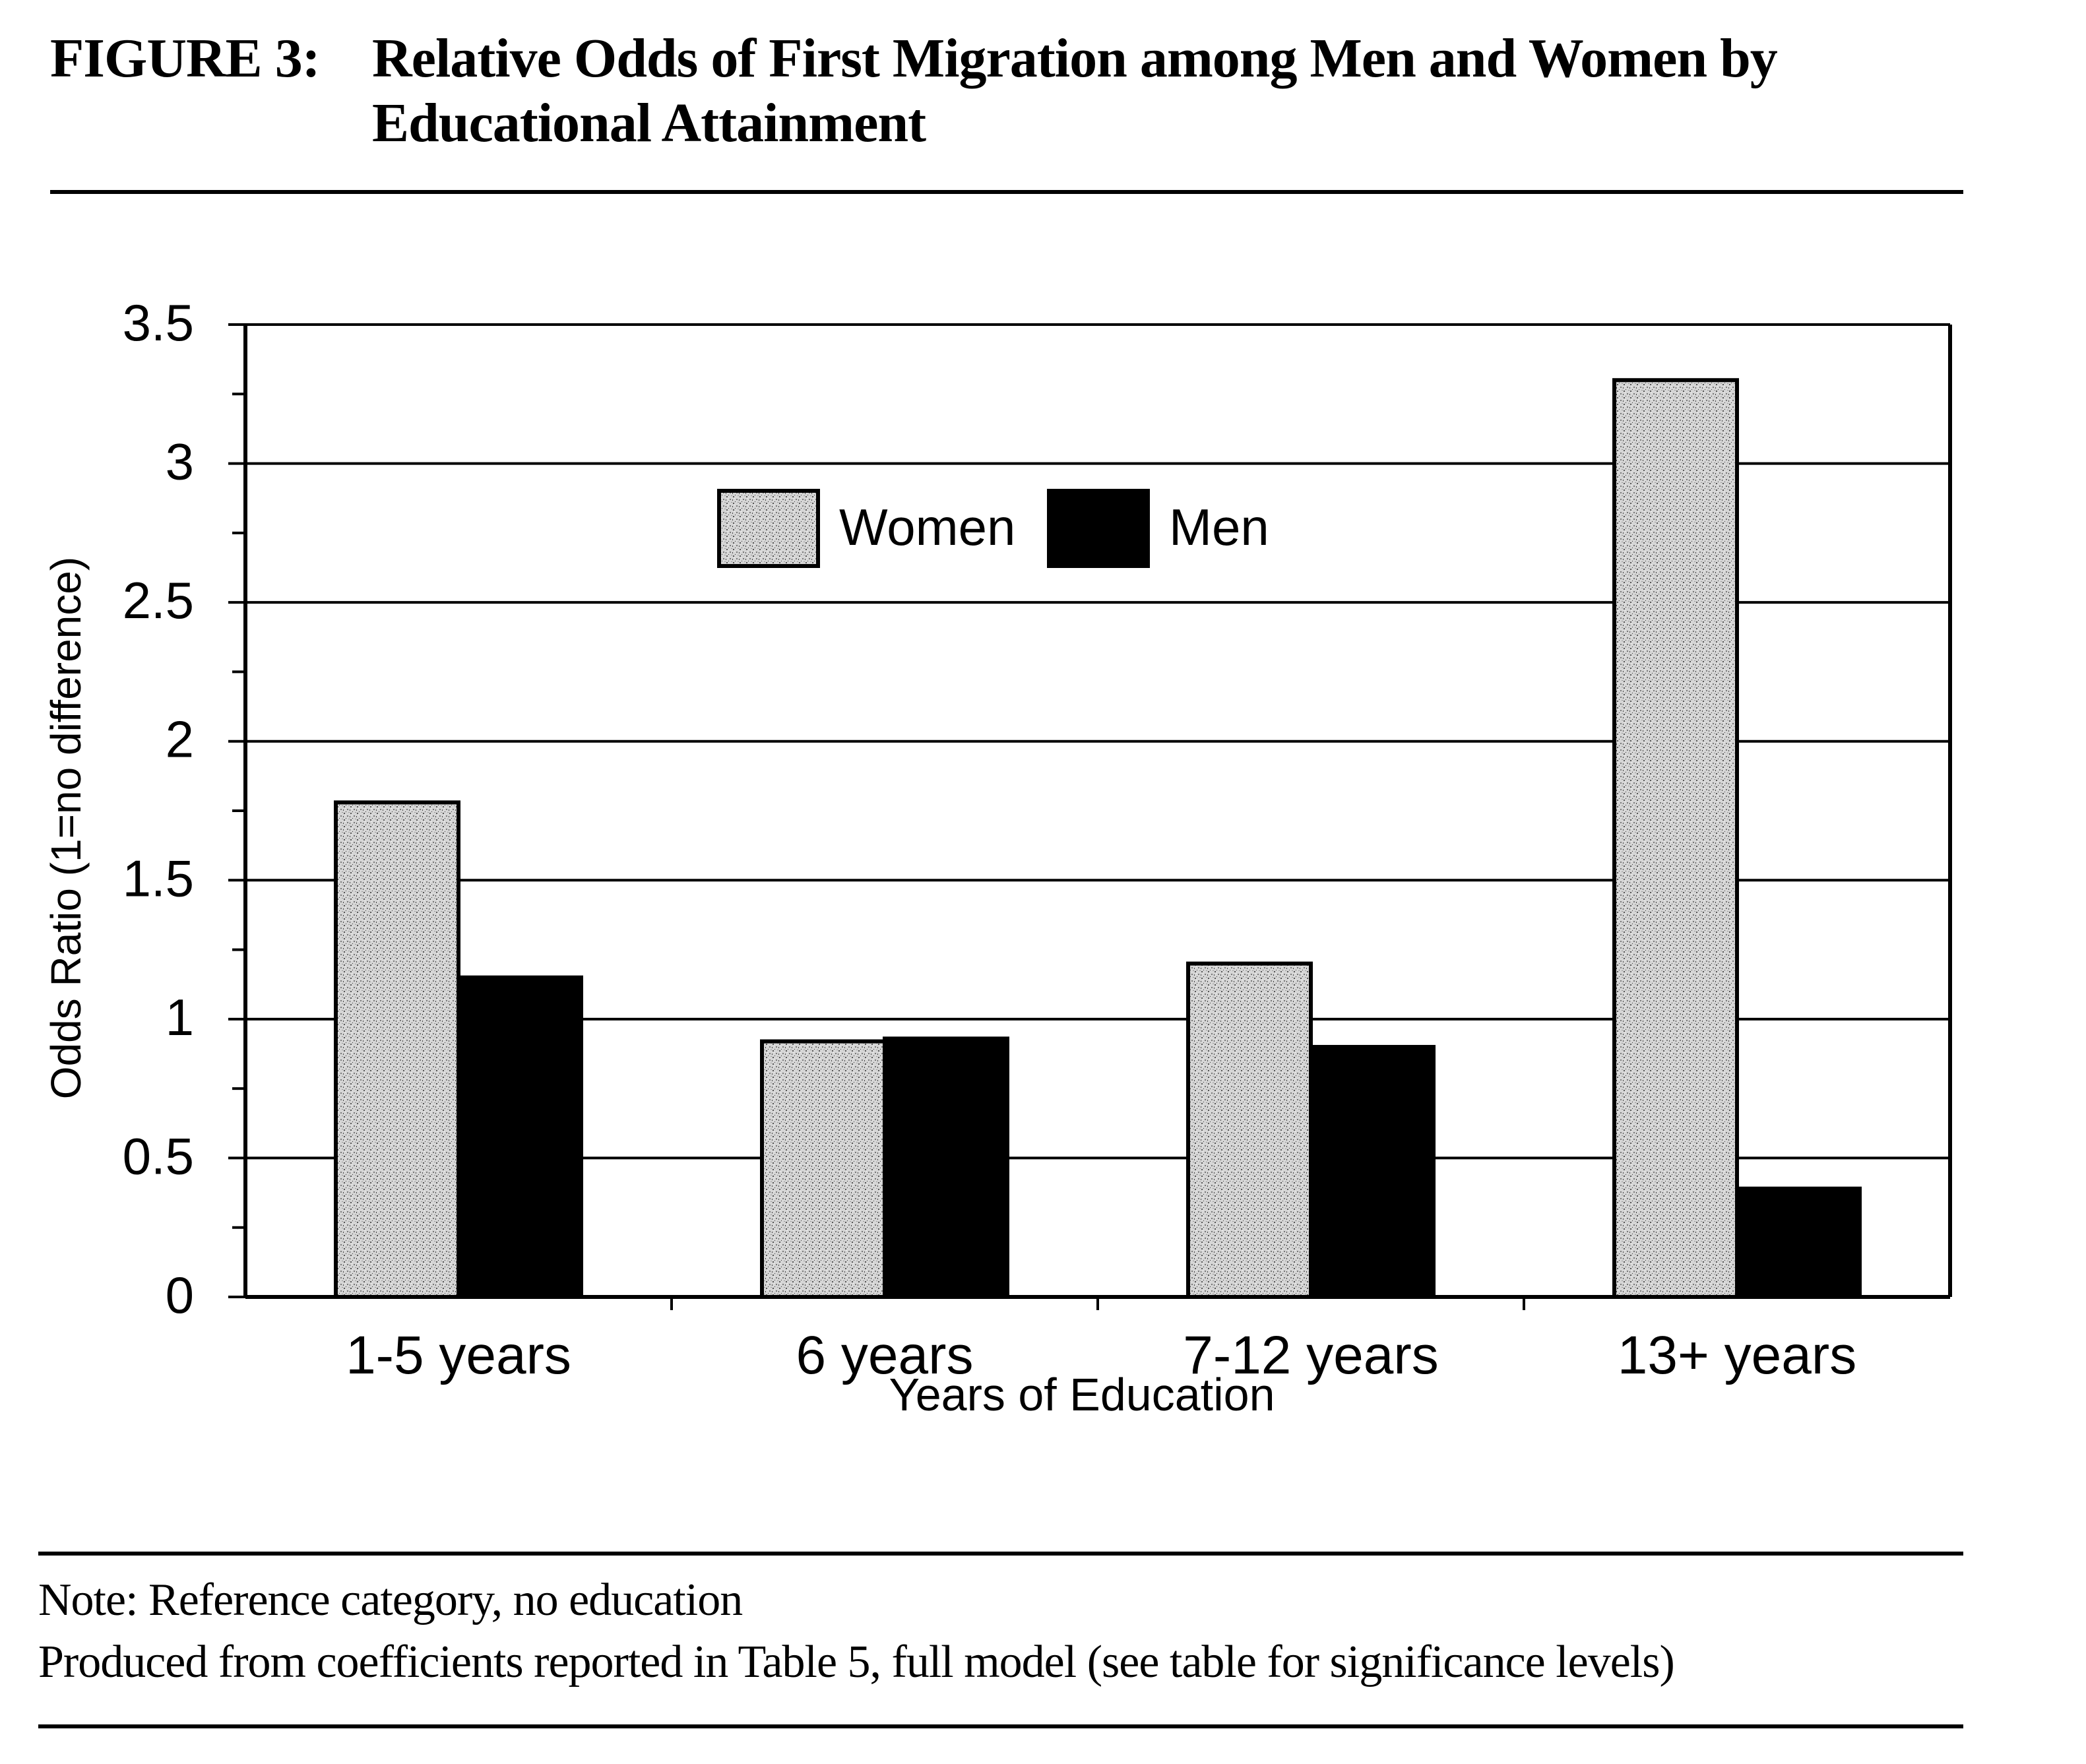 The width and height of the screenshot is (2086, 1764). Describe the element at coordinates (180, 739) in the screenshot. I see `y-tick-label: 2` at that location.